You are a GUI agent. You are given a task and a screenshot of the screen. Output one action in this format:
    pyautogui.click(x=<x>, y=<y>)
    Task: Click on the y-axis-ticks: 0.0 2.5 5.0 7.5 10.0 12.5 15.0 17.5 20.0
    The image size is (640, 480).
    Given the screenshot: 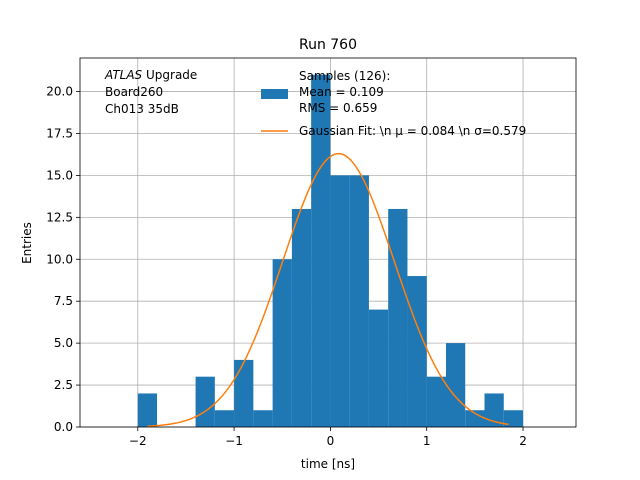 What is the action you would take?
    pyautogui.click(x=63, y=259)
    